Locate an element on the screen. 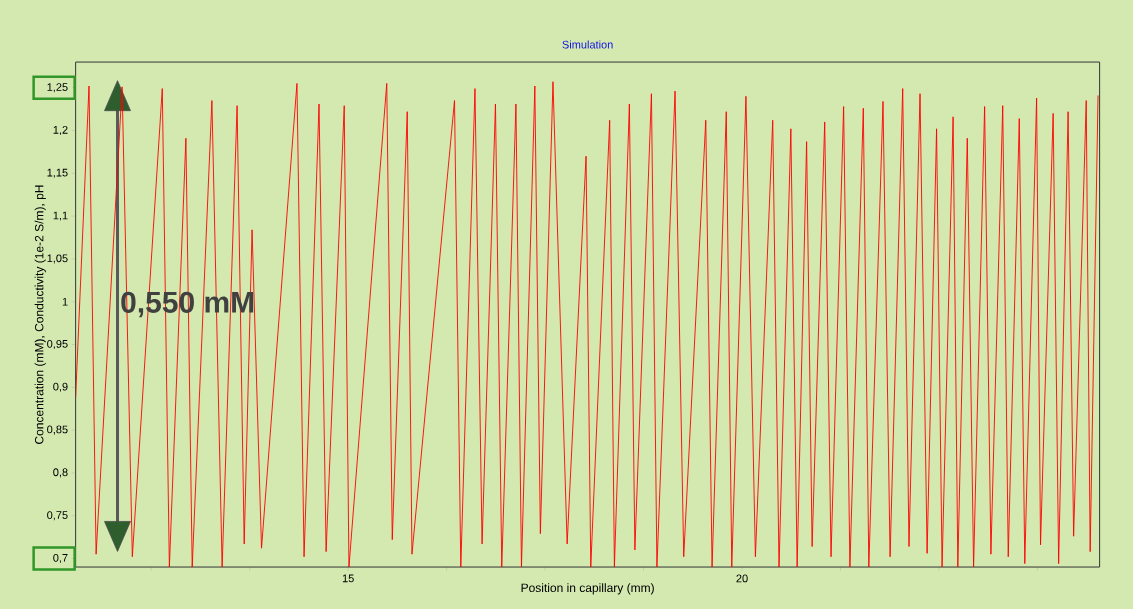 The height and width of the screenshot is (609, 1133). y-tick-label: 1,2 is located at coordinates (60, 130).